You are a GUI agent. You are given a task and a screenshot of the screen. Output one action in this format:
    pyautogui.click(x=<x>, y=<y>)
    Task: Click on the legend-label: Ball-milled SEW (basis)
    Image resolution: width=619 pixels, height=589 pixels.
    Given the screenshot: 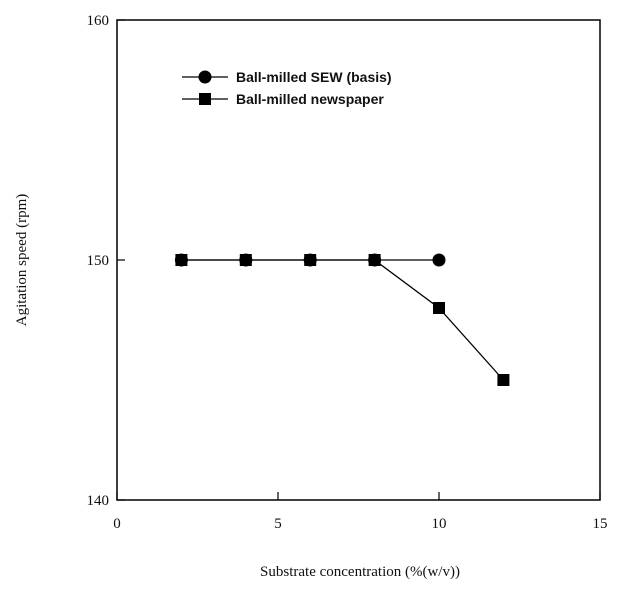 What is the action you would take?
    pyautogui.click(x=314, y=77)
    